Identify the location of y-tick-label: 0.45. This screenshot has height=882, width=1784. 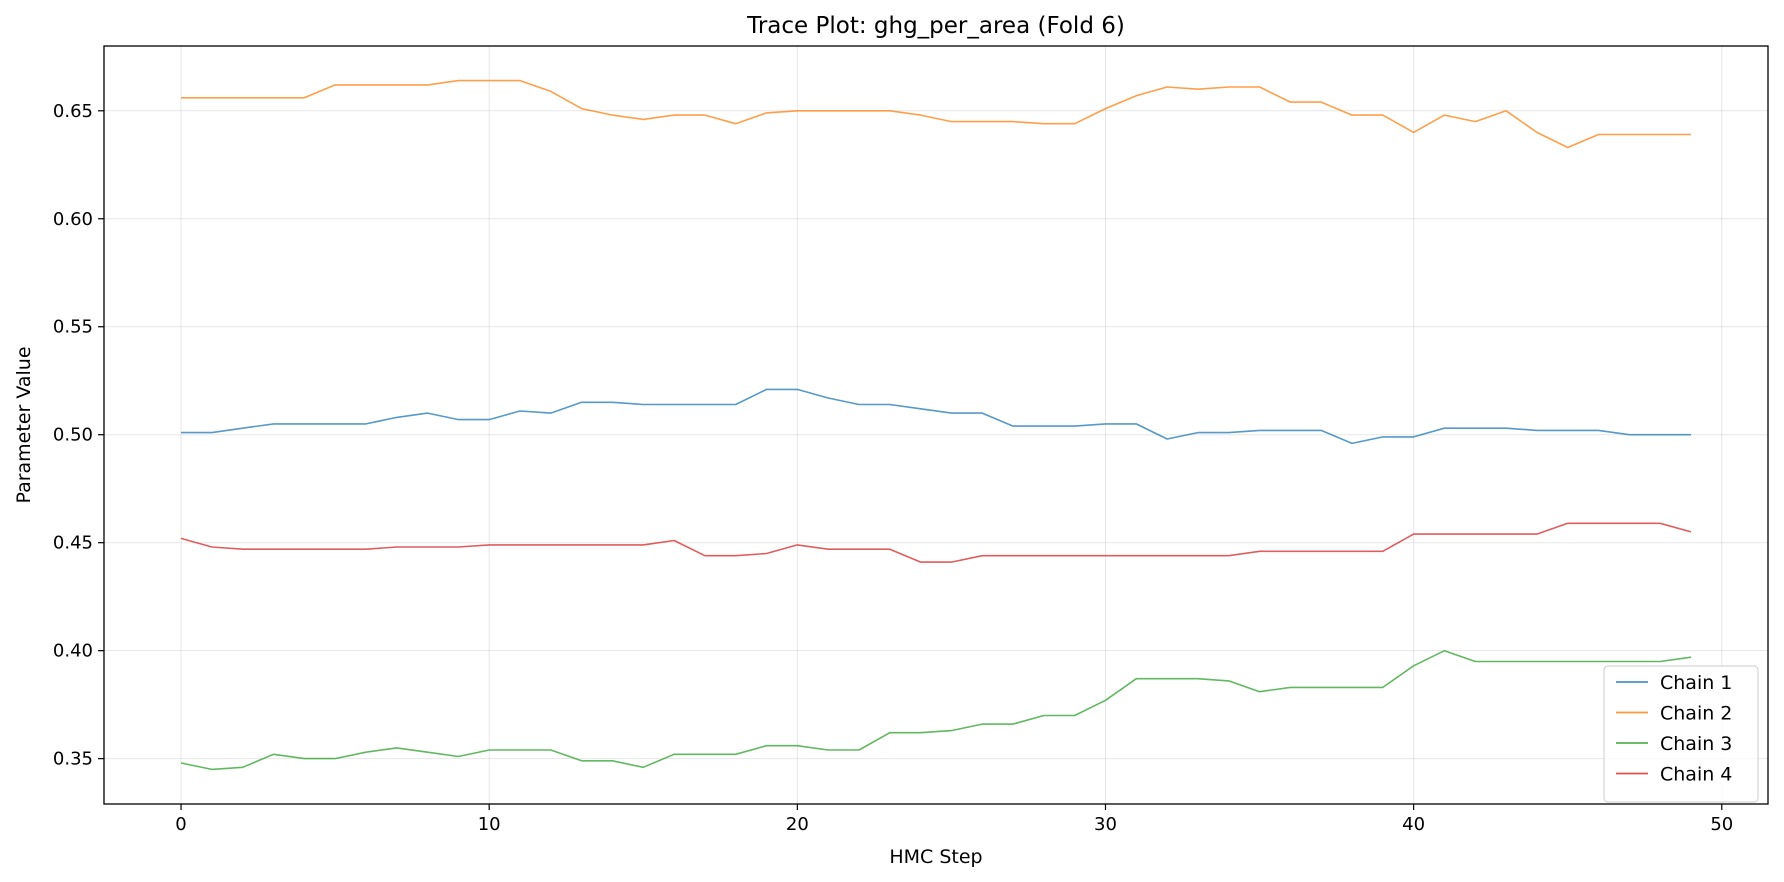
(73, 543).